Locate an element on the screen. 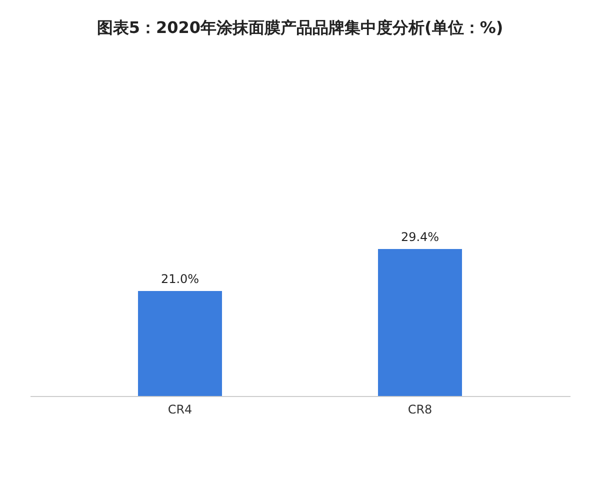  x-tick-label: CR8 is located at coordinates (420, 409).